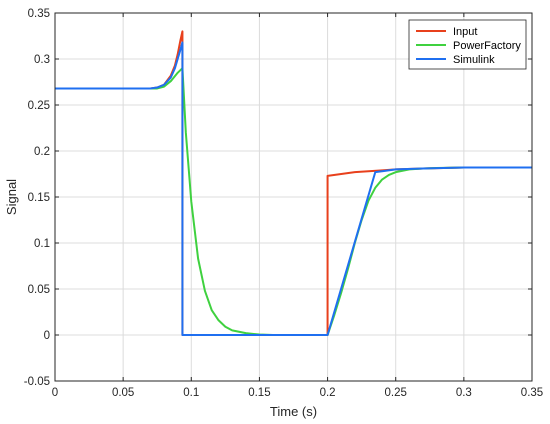 This screenshot has height=424, width=550. Describe the element at coordinates (446, 32) in the screenshot. I see `legend-entry-input: Input` at that location.